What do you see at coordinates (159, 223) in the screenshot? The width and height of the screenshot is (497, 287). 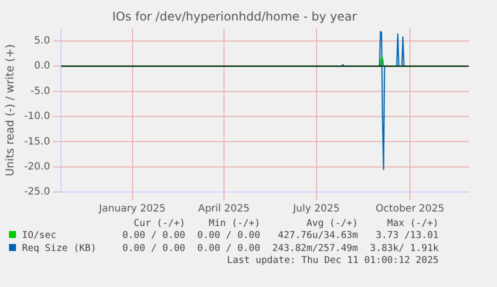 I see `text: Cur (-/+)` at bounding box center [159, 223].